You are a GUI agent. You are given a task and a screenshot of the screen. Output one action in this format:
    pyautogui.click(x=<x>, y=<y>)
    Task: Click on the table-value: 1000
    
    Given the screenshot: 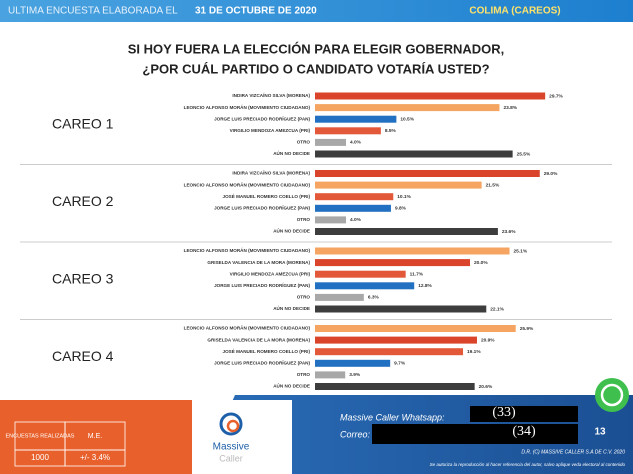 What is the action you would take?
    pyautogui.click(x=40, y=457)
    